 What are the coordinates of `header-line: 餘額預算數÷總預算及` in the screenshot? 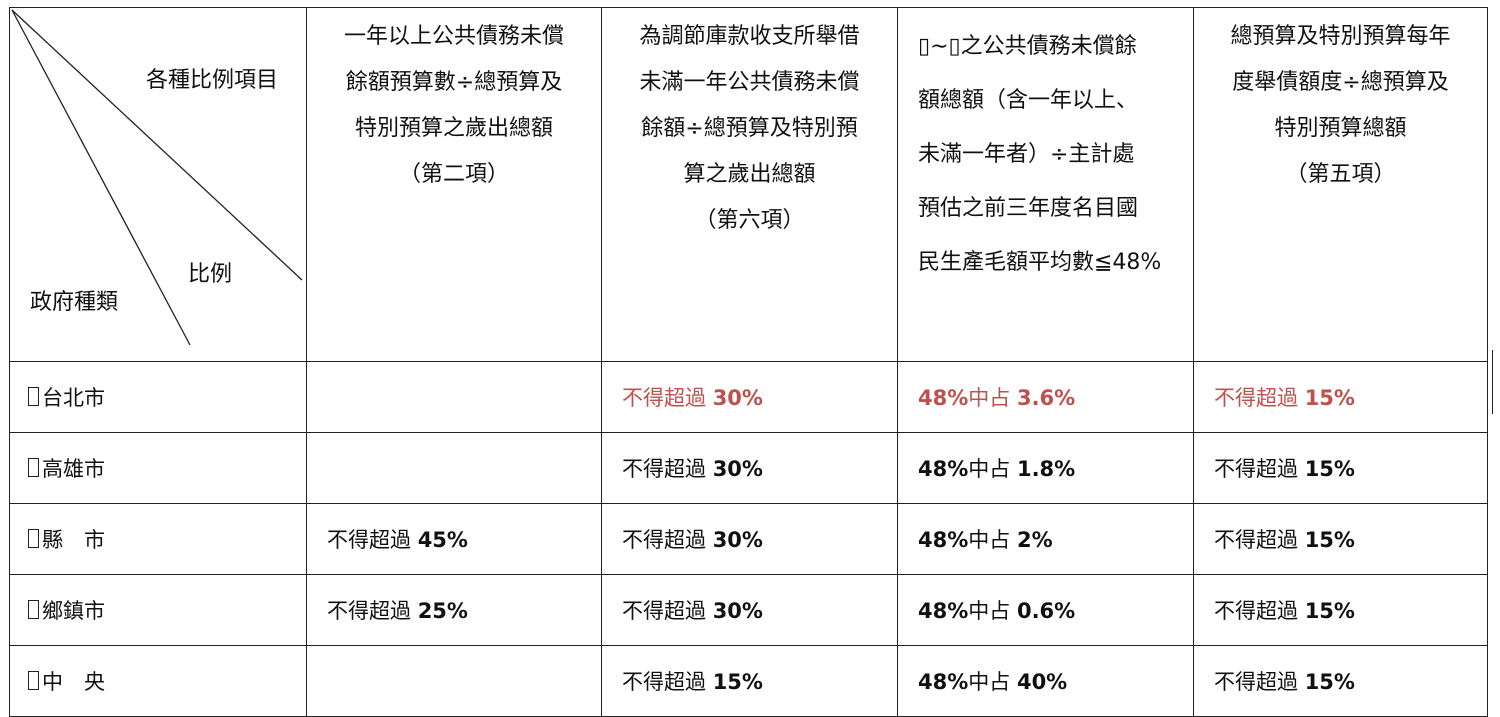 It's located at (454, 82).